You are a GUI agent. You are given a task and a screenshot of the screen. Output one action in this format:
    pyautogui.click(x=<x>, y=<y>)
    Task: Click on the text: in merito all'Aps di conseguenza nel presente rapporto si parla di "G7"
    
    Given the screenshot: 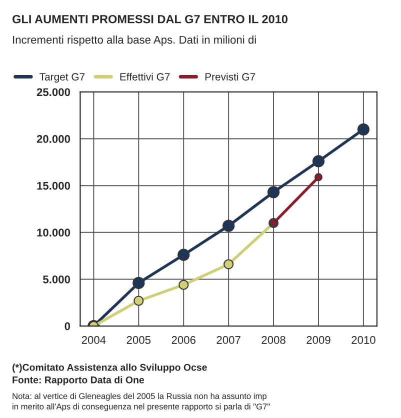 What is the action you would take?
    pyautogui.click(x=141, y=407)
    